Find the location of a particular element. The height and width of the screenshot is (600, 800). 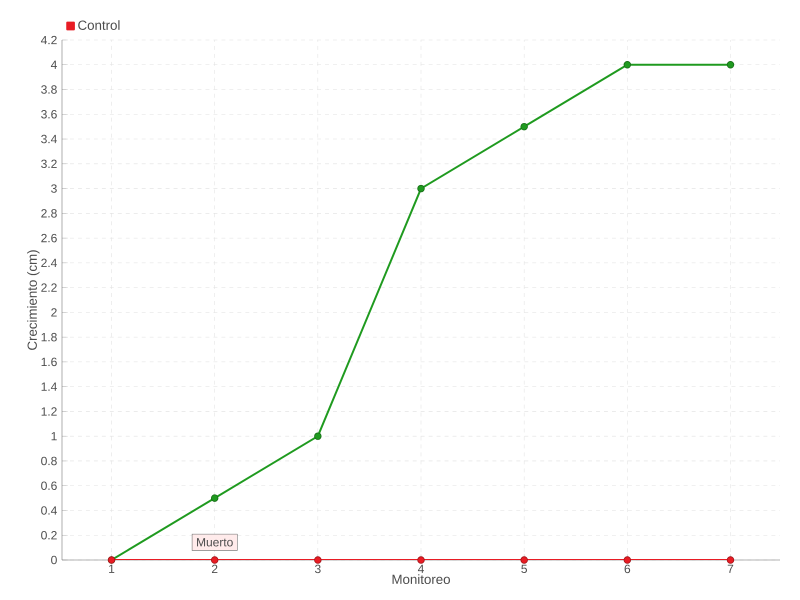

y-tick-label: 2.4 is located at coordinates (49, 263).